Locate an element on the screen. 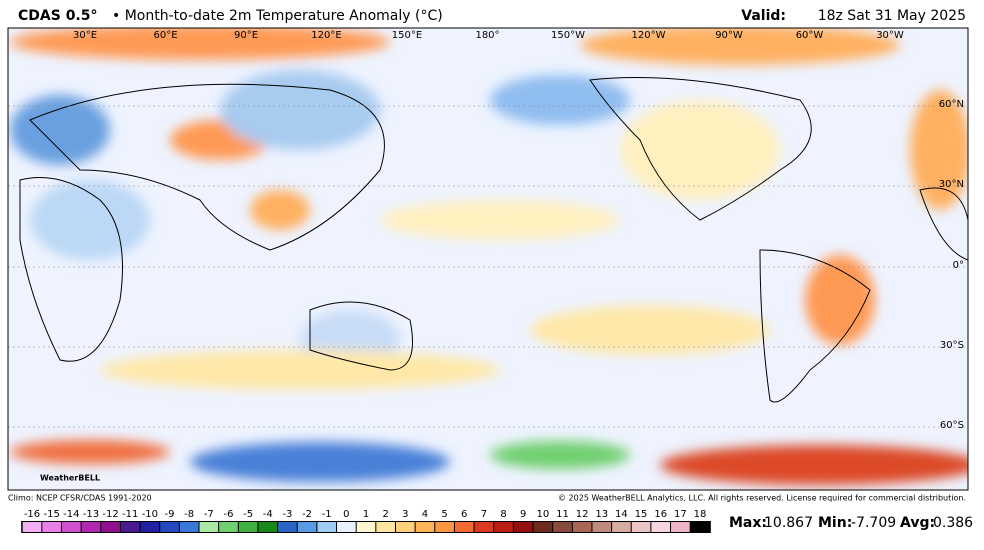  avg-value: 0.386 is located at coordinates (953, 523).